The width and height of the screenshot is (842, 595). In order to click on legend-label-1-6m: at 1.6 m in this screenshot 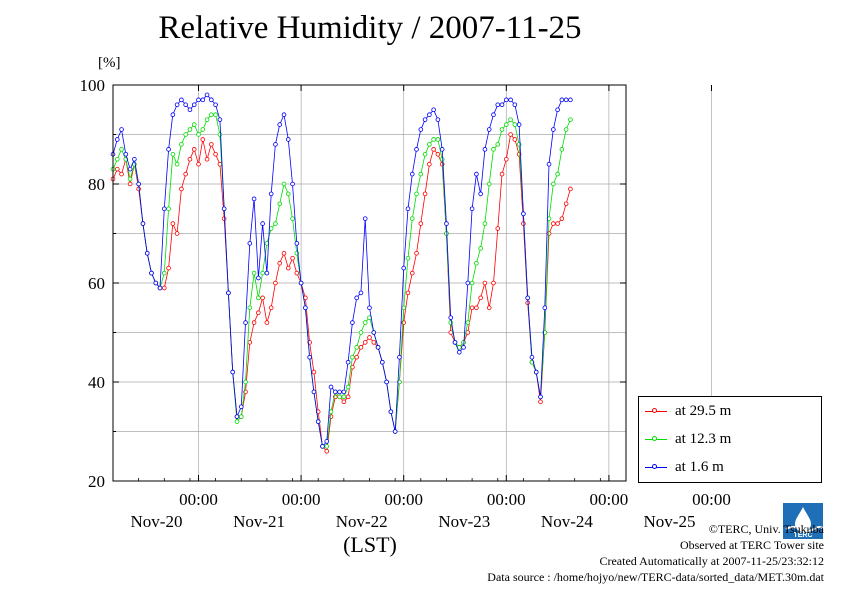, I will do `click(699, 467)`.